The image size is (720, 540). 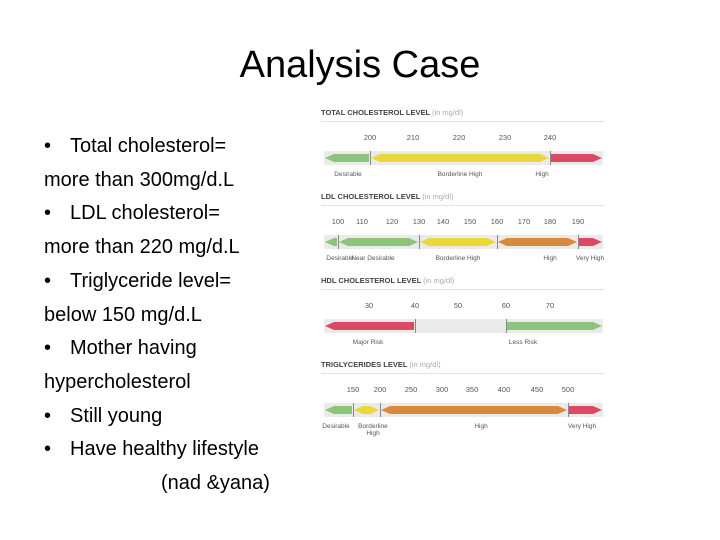 I want to click on bullet-line: • LDL cholesterol=, so click(x=174, y=214).